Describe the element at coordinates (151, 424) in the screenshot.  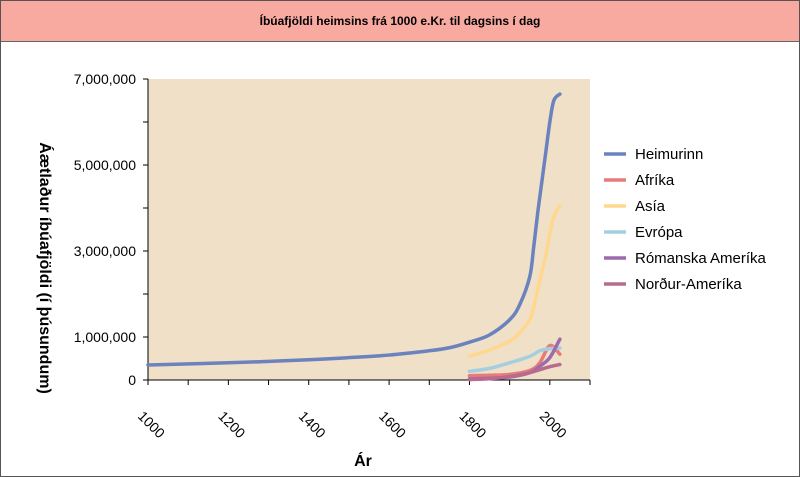
I see `x-tick-label: 1000` at that location.